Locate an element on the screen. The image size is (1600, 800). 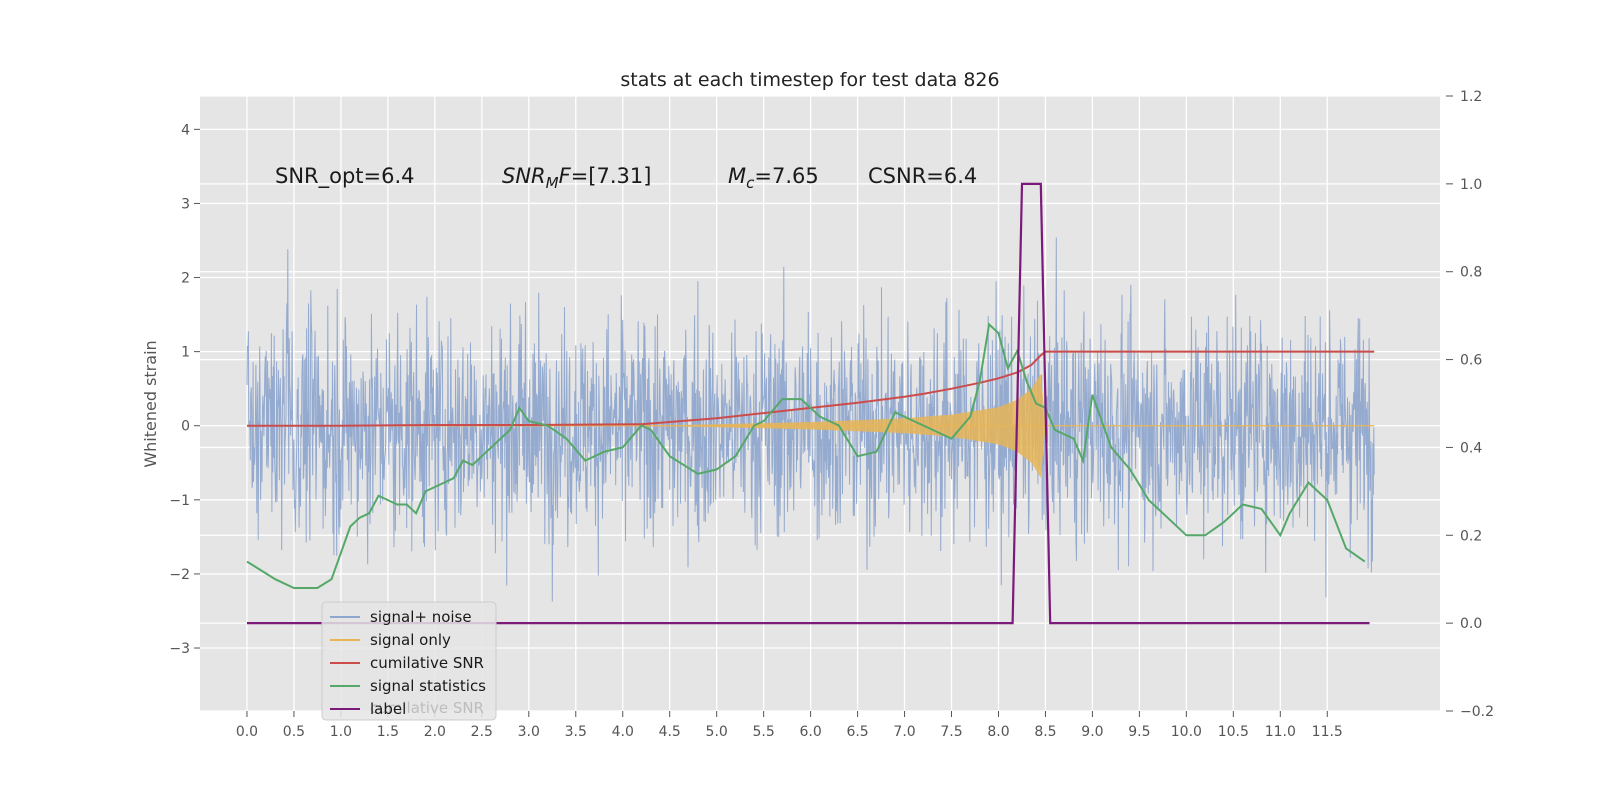
x-tick-label: 9.5 is located at coordinates (1139, 732).